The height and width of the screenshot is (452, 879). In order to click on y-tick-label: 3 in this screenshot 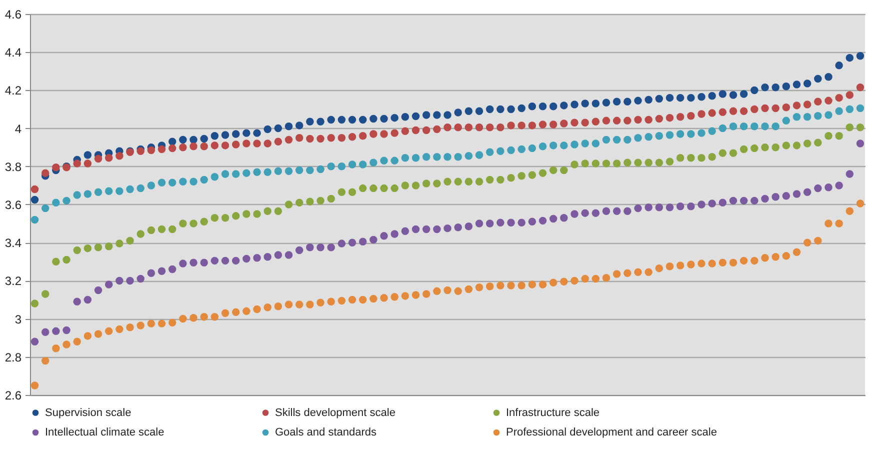, I will do `click(18, 319)`.